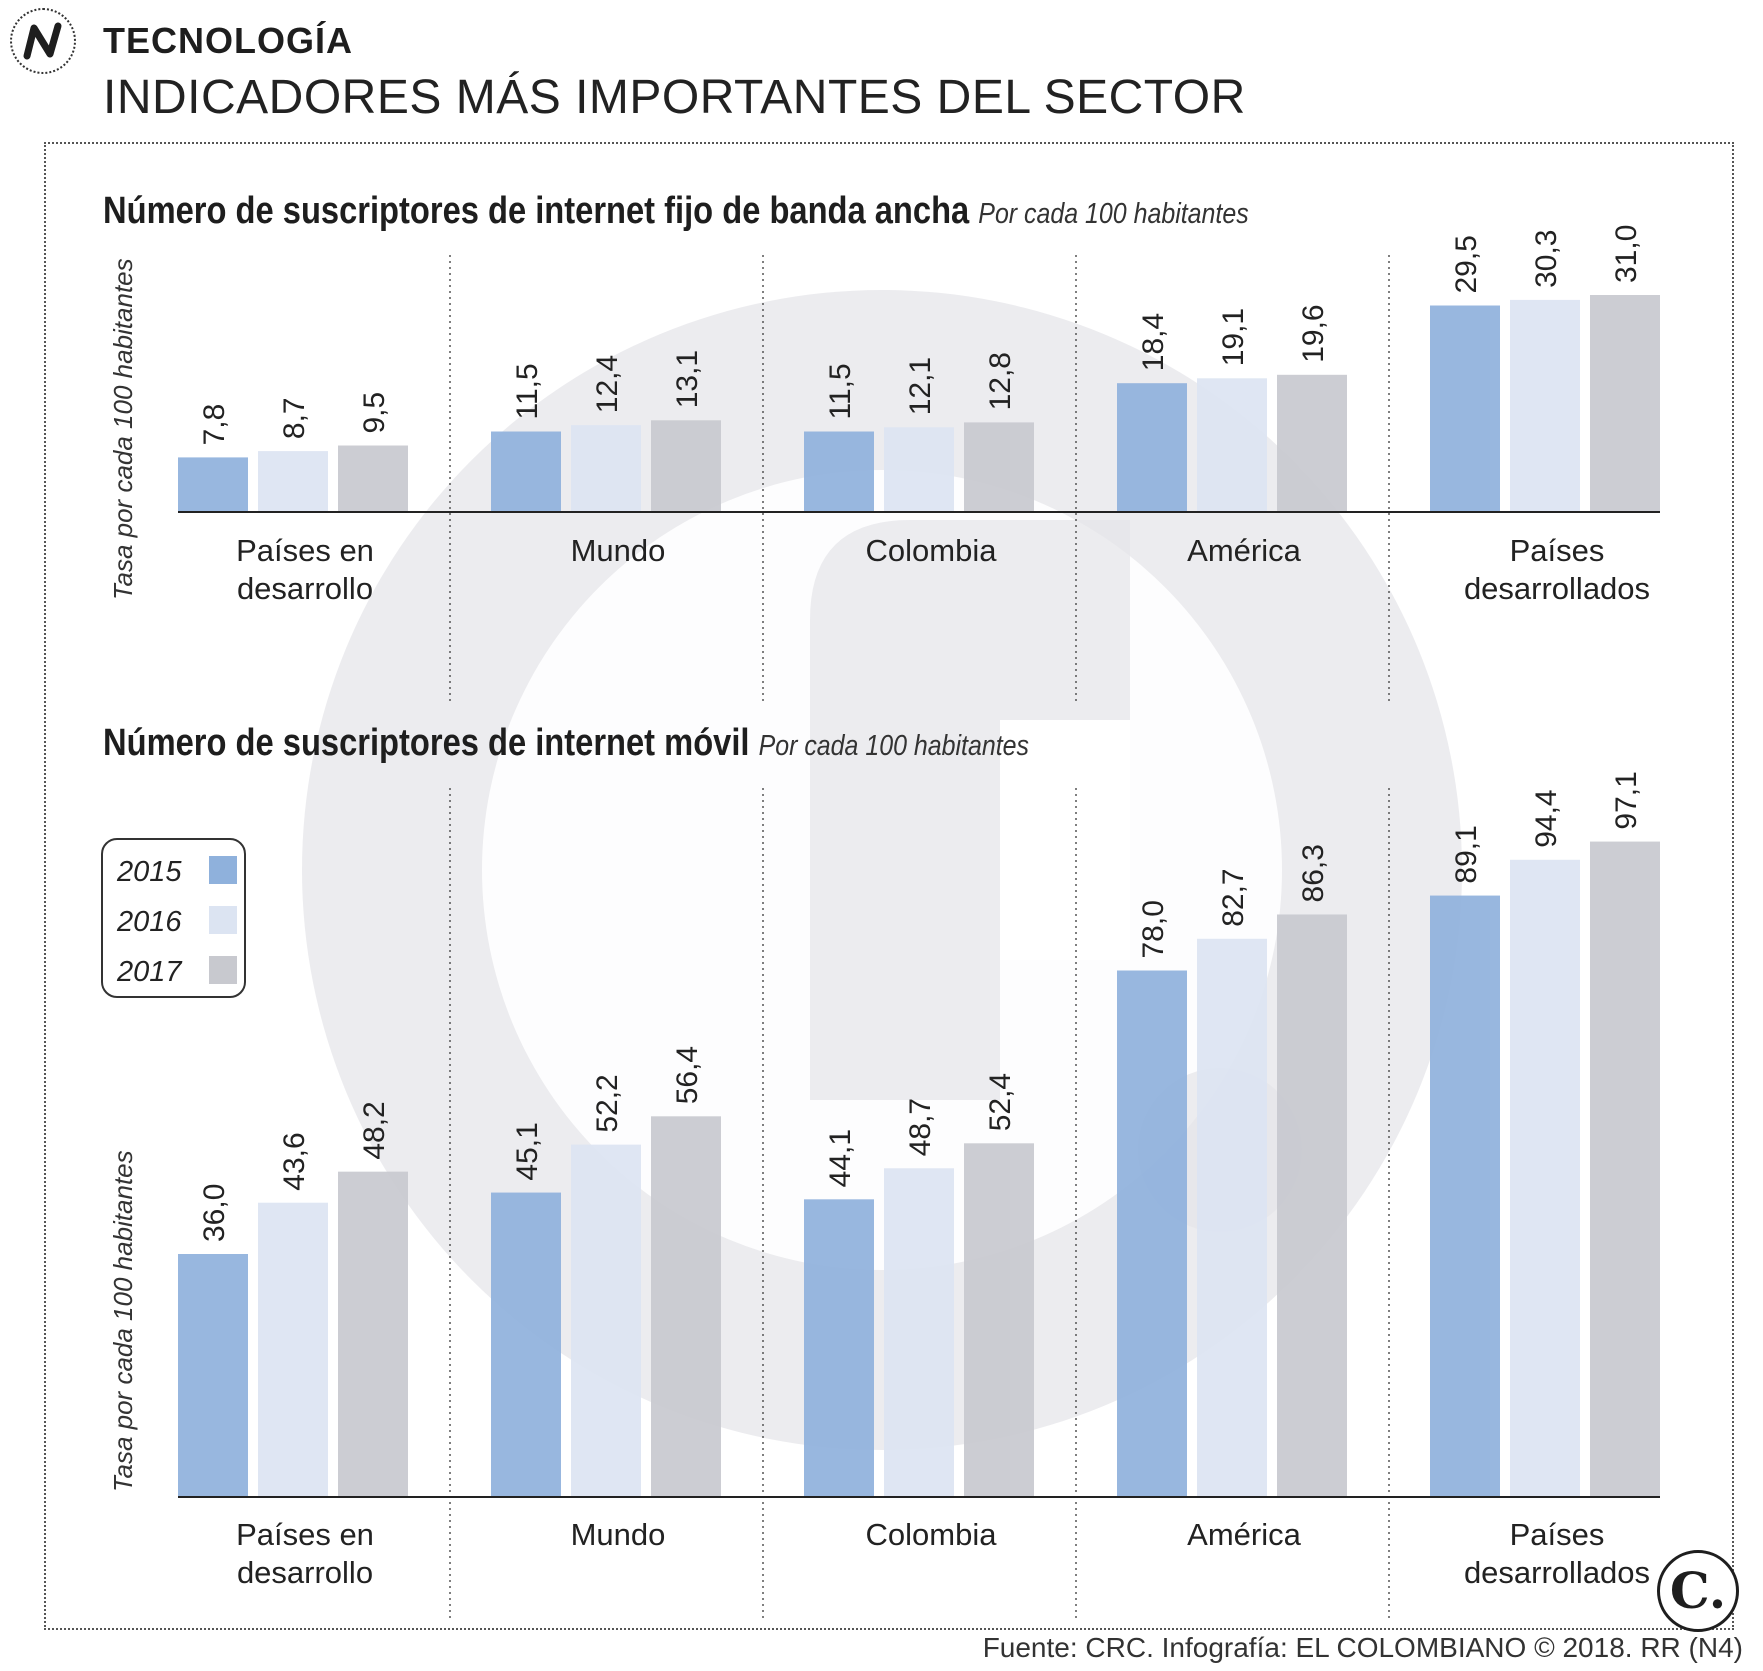  What do you see at coordinates (228, 40) in the screenshot?
I see `section-label: TECNOLOGÍA` at bounding box center [228, 40].